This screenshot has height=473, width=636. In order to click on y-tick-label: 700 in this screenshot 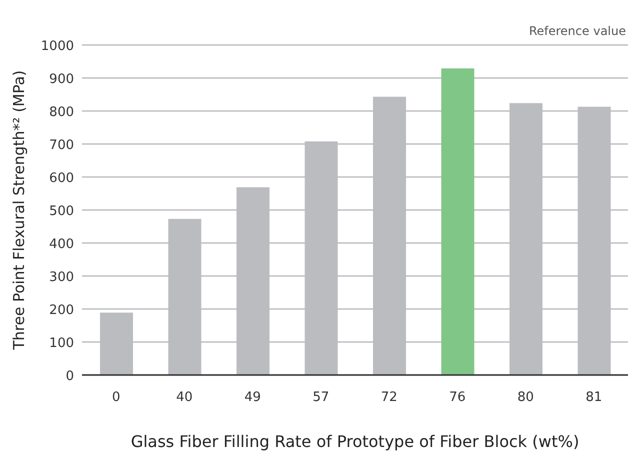, I will do `click(61, 145)`.